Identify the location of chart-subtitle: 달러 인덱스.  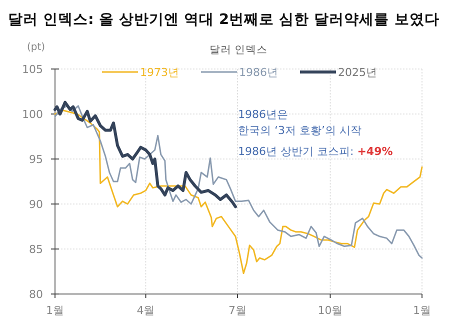
(238, 50).